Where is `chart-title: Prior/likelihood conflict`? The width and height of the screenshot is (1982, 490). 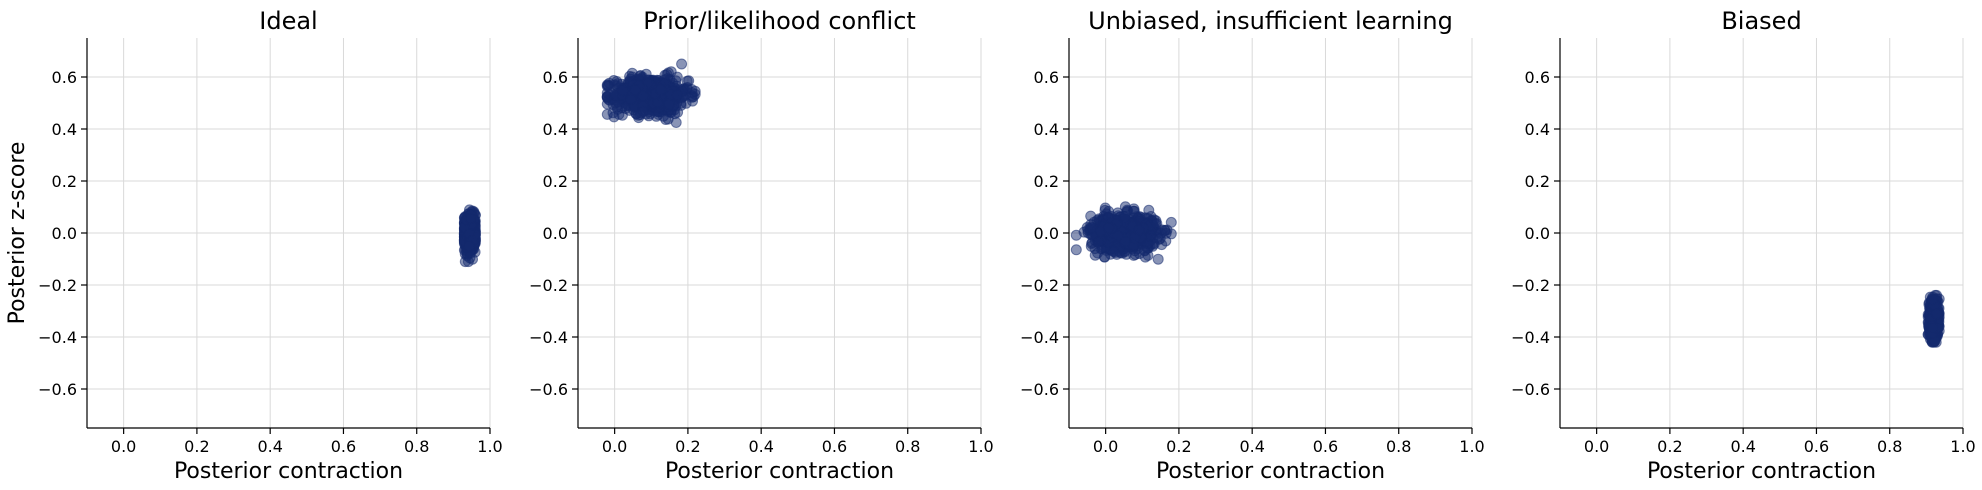
chart-title: Prior/likelihood conflict is located at coordinates (779, 21).